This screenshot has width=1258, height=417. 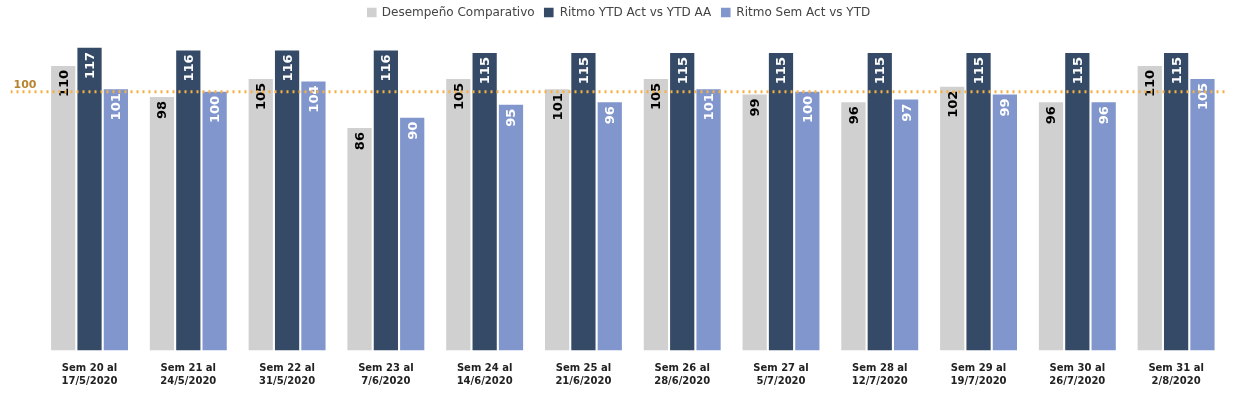 What do you see at coordinates (635, 12) in the screenshot?
I see `legend-label: Ritmo YTD Act vs YTD AA` at bounding box center [635, 12].